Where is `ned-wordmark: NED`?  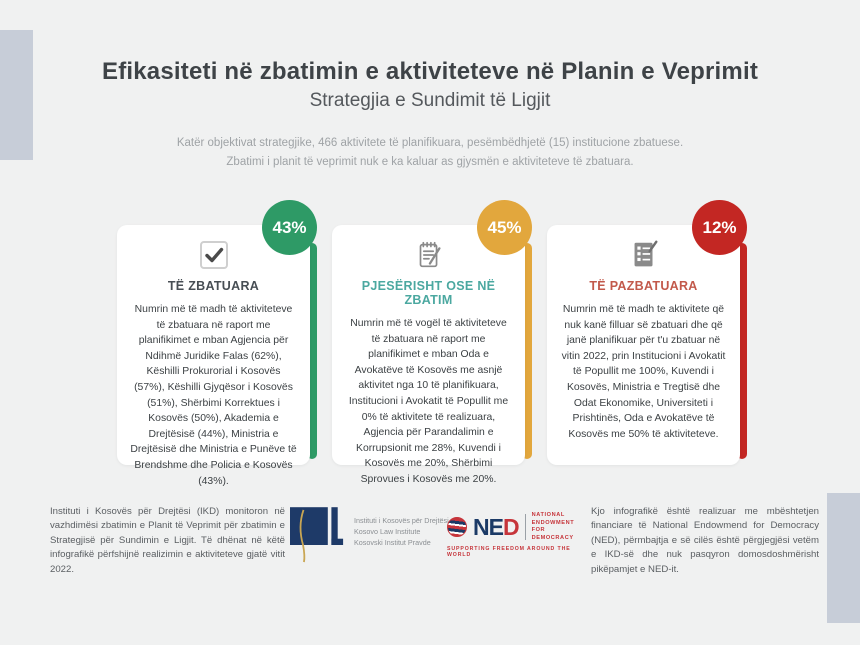
ned-wordmark: NED is located at coordinates (496, 526).